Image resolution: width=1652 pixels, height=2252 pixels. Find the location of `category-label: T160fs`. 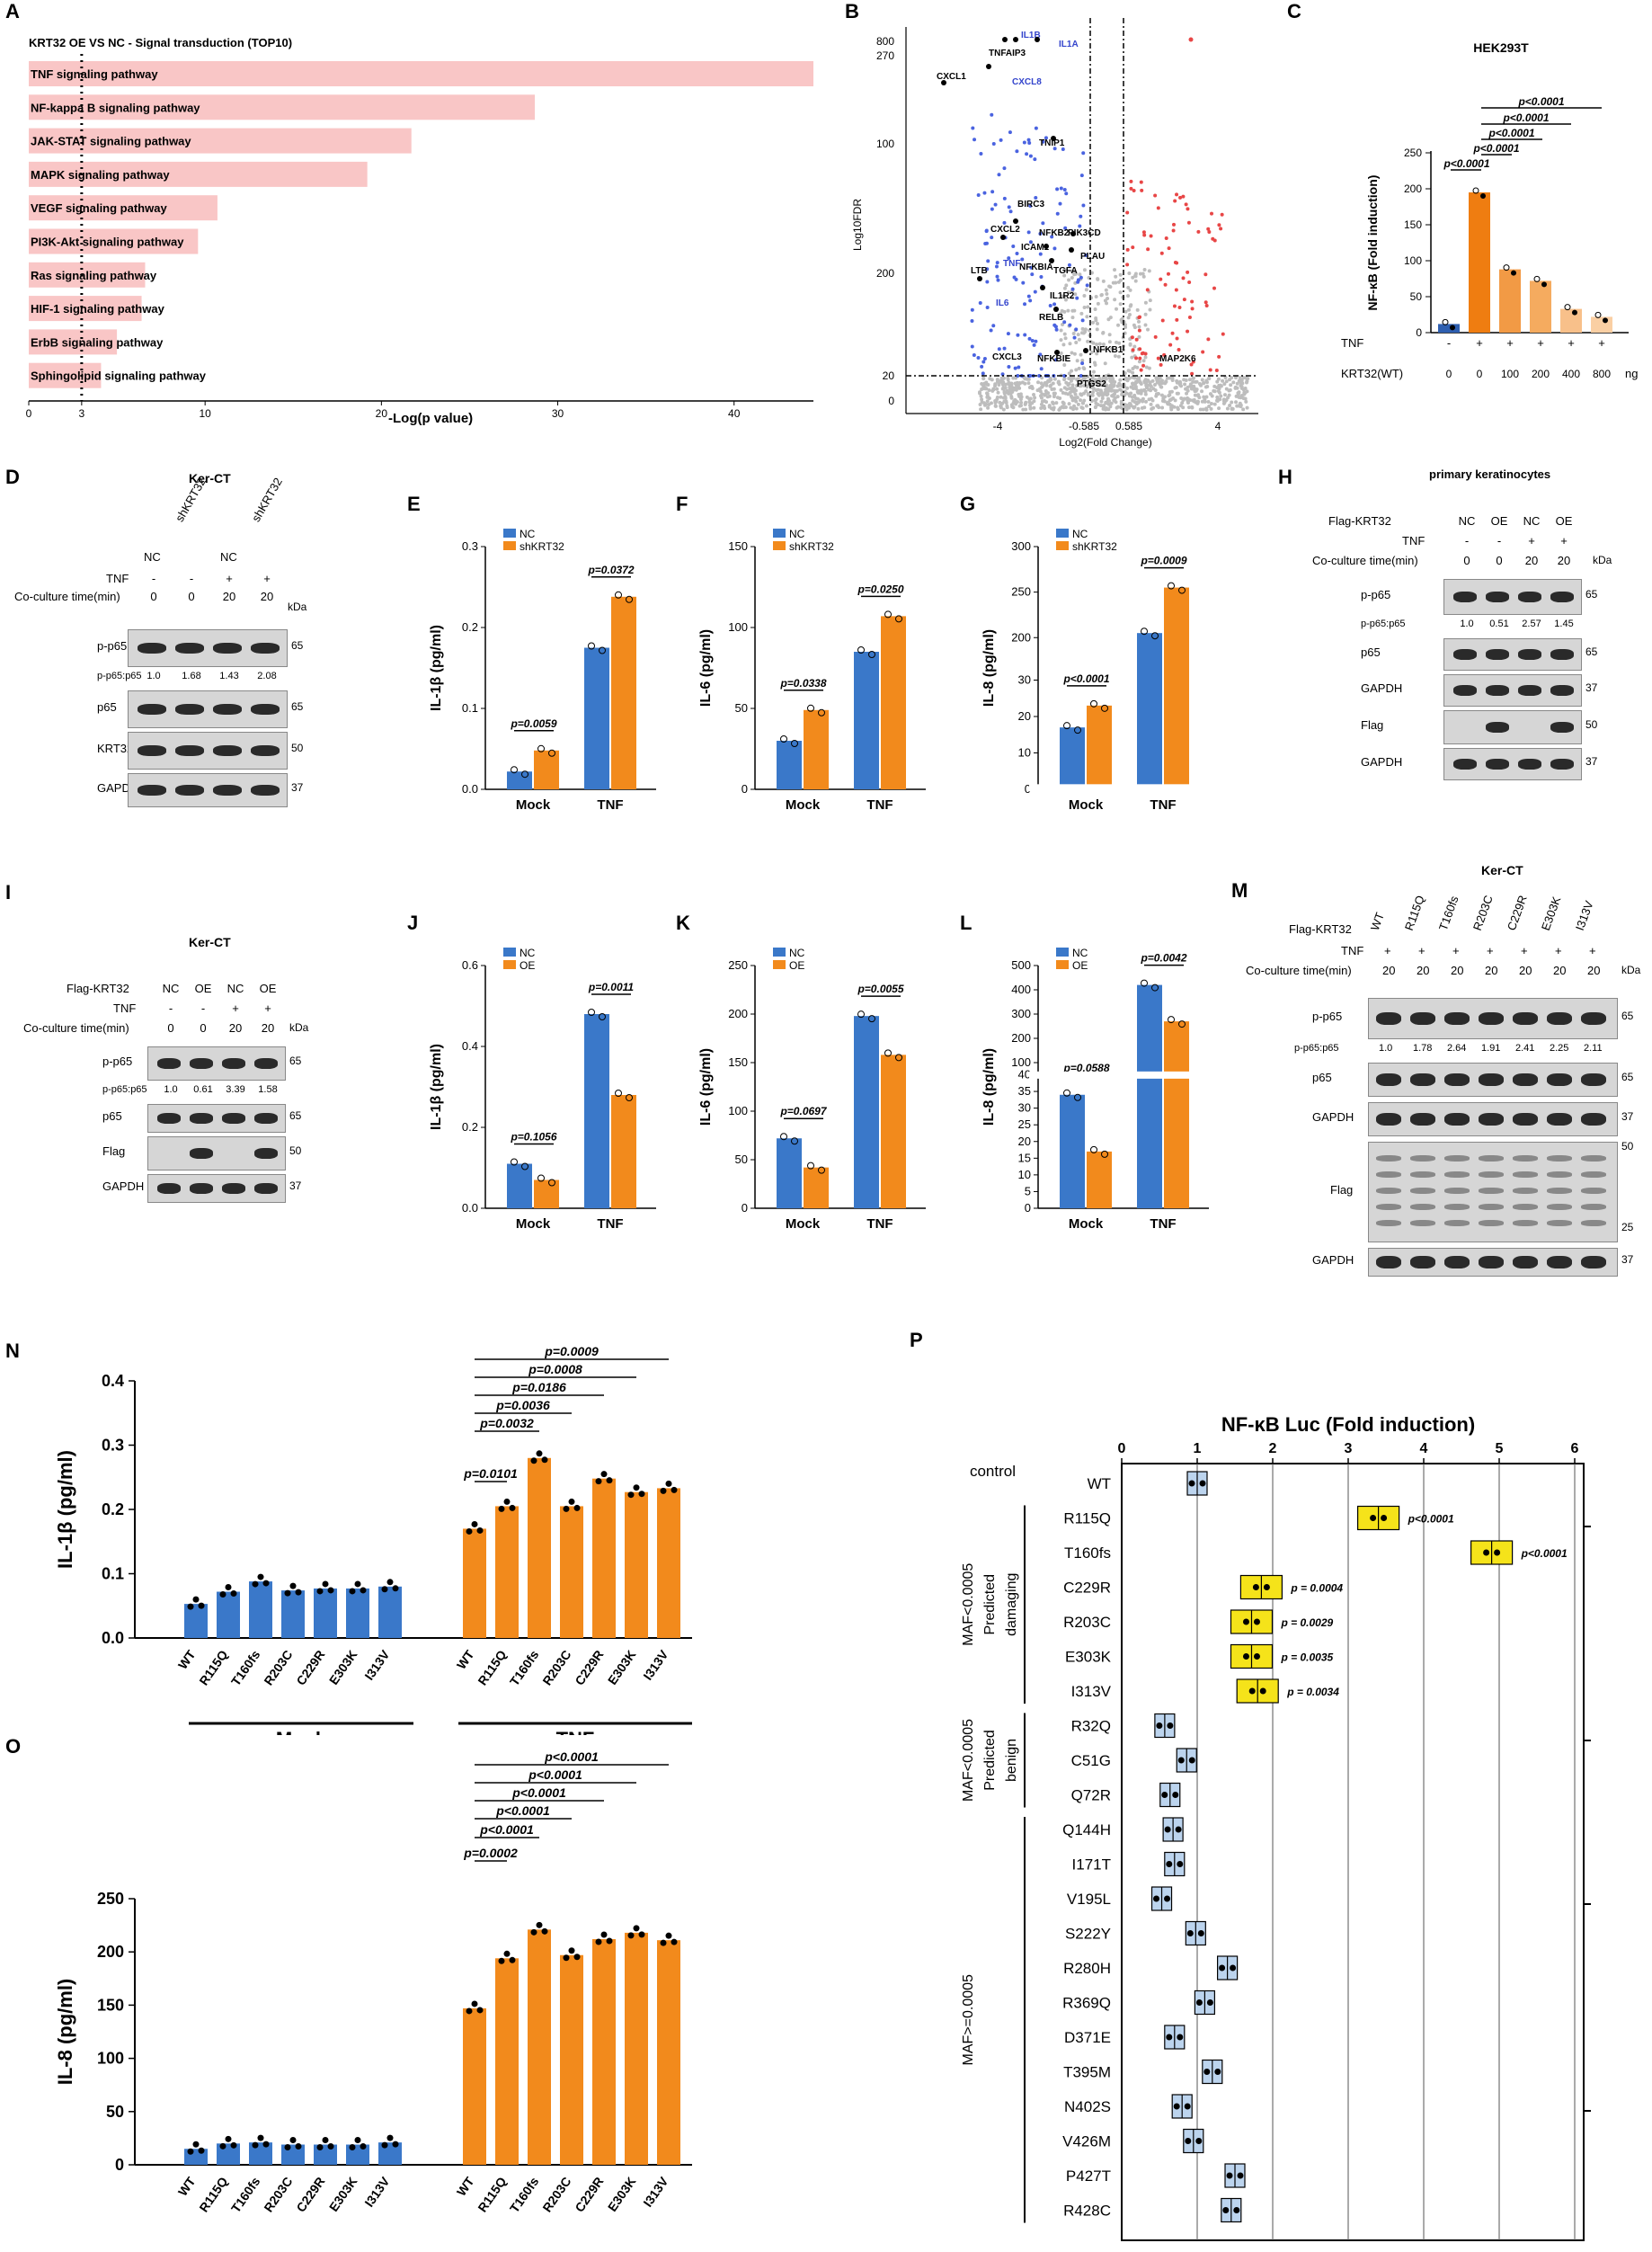

category-label: T160fs is located at coordinates (524, 1668).